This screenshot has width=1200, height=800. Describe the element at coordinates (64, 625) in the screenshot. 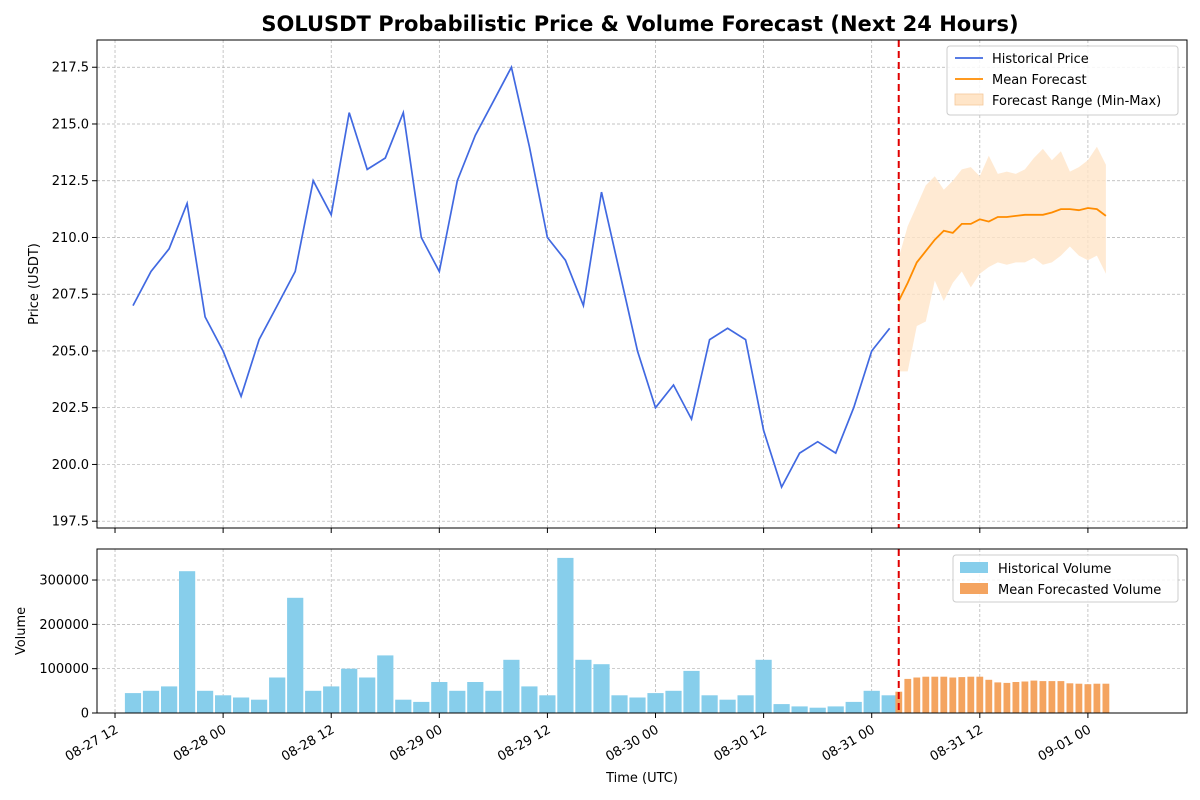

I see `volume-y-tick-label: 200000` at that location.